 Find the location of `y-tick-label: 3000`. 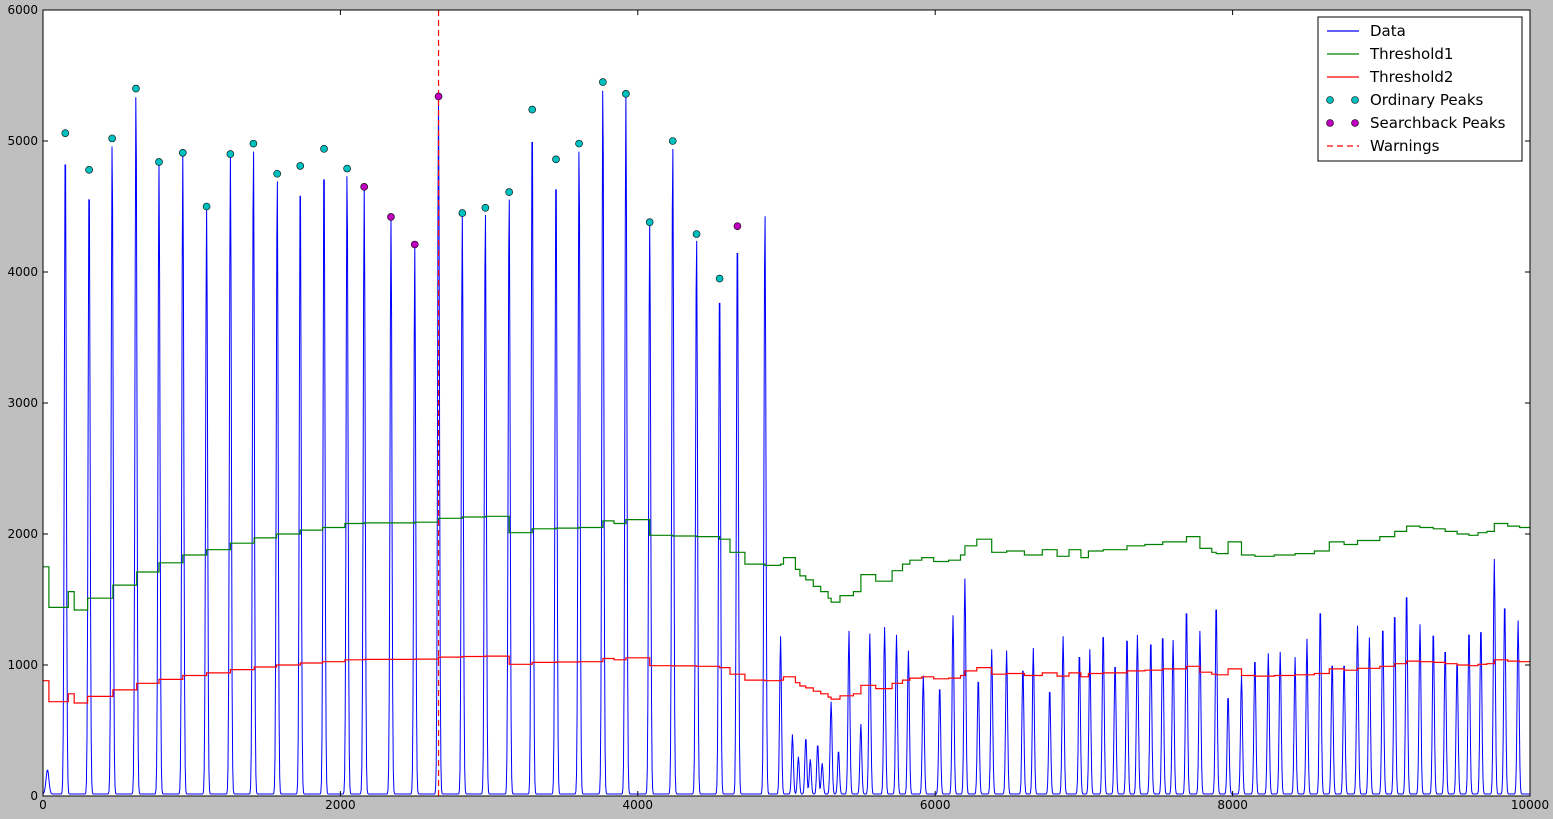

y-tick-label: 3000 is located at coordinates (22, 403).